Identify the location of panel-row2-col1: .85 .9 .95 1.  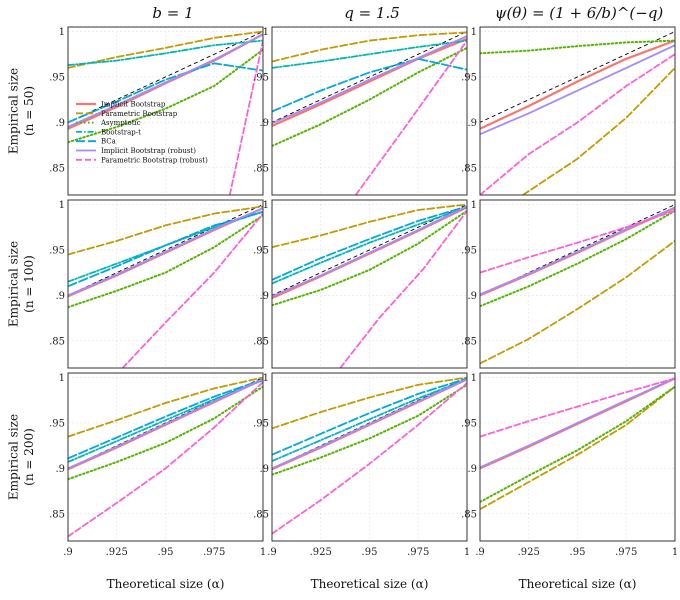
(156, 284).